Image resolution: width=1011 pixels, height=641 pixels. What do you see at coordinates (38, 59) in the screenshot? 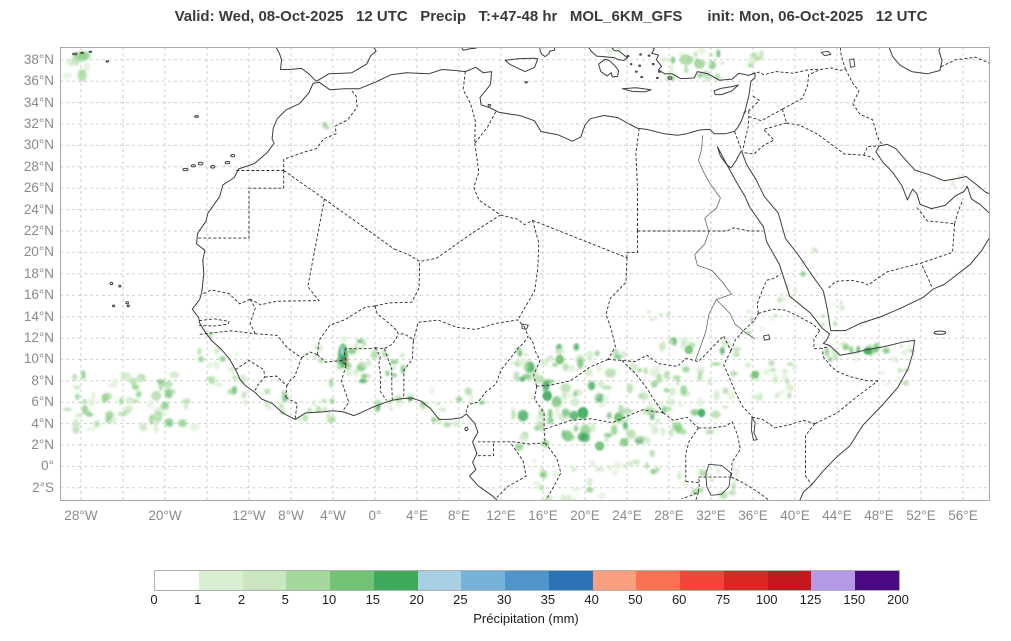
I see `latitude-tick-label: 38°N` at bounding box center [38, 59].